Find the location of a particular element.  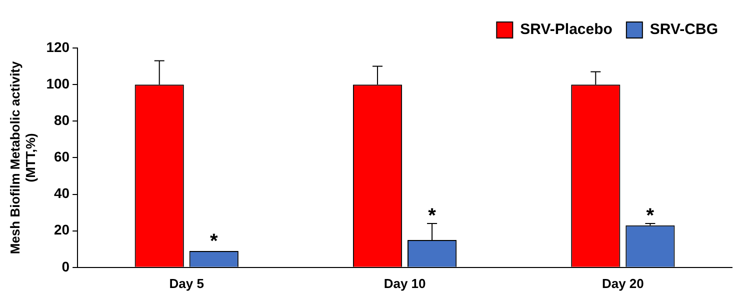

y-tick-label: 60 is located at coordinates (62, 156).